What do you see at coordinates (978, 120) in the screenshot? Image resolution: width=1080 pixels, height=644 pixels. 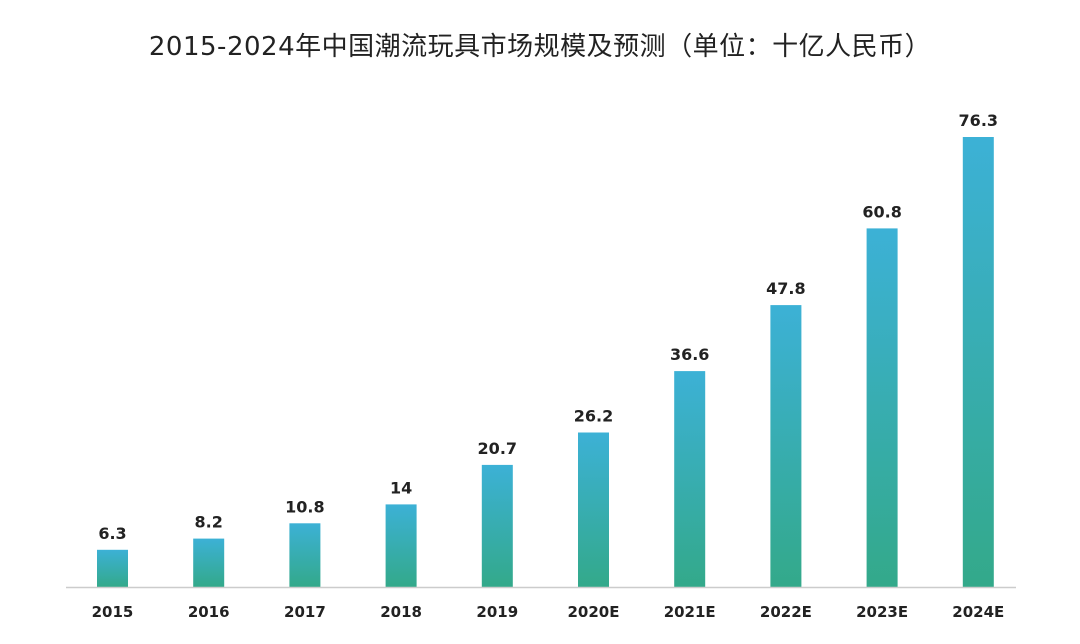 I see `value-label-2024E: 76.3` at bounding box center [978, 120].